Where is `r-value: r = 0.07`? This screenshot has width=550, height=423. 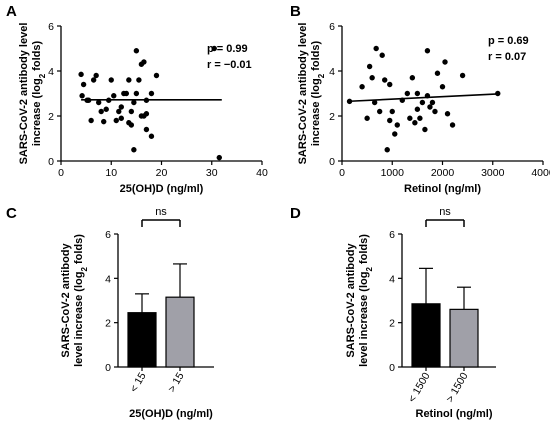 r-value: r = 0.07 is located at coordinates (507, 57).